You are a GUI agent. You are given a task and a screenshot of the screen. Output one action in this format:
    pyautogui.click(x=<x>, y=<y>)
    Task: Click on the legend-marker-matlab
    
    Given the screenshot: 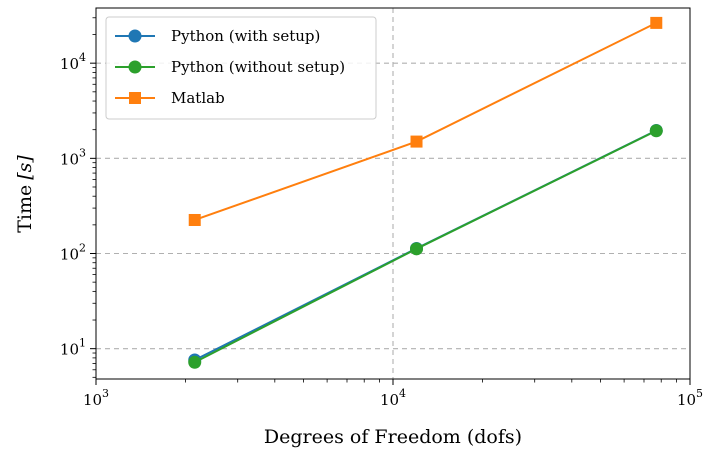 What is the action you would take?
    pyautogui.click(x=135, y=98)
    